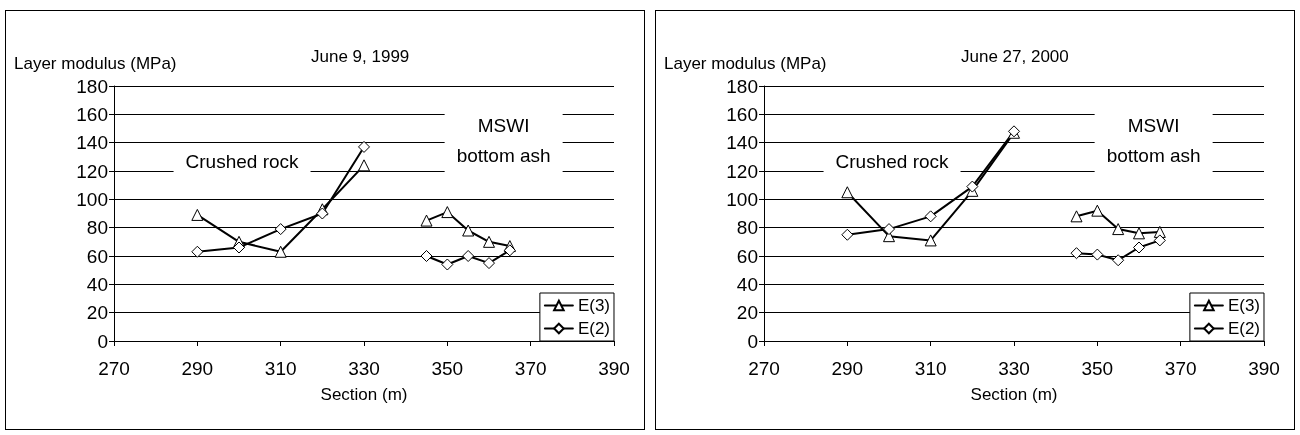 This screenshot has height=435, width=1300. I want to click on chart-title: June 9, 1999, so click(360, 56).